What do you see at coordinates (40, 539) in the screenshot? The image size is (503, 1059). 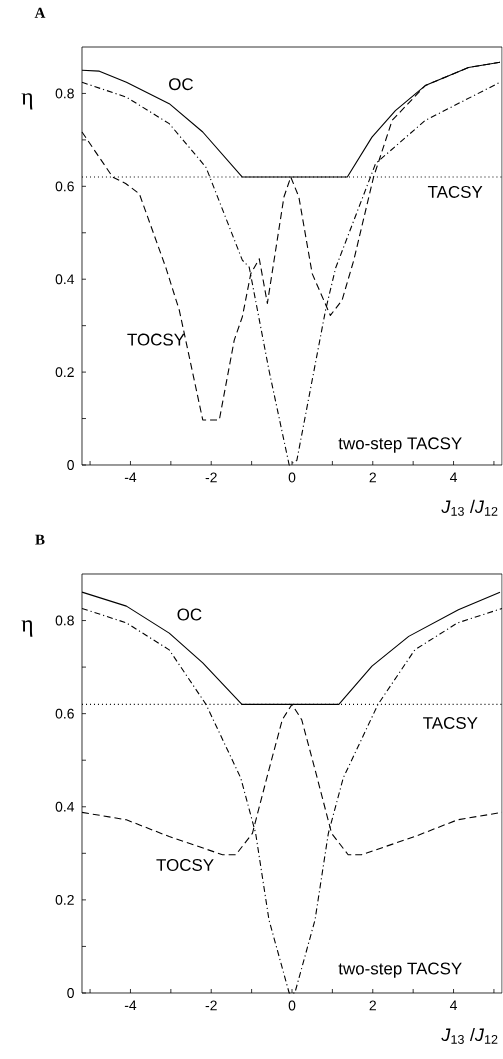 I see `chart-title: B` at bounding box center [40, 539].